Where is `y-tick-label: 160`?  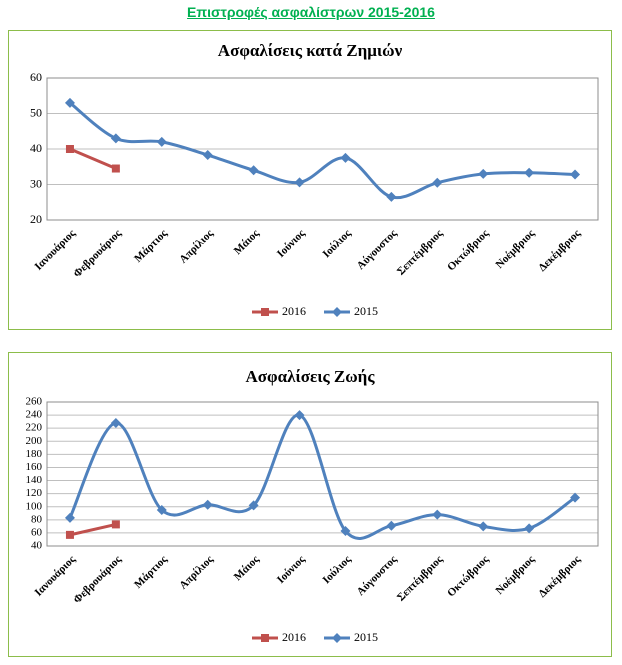
y-tick-label: 160 is located at coordinates (34, 467).